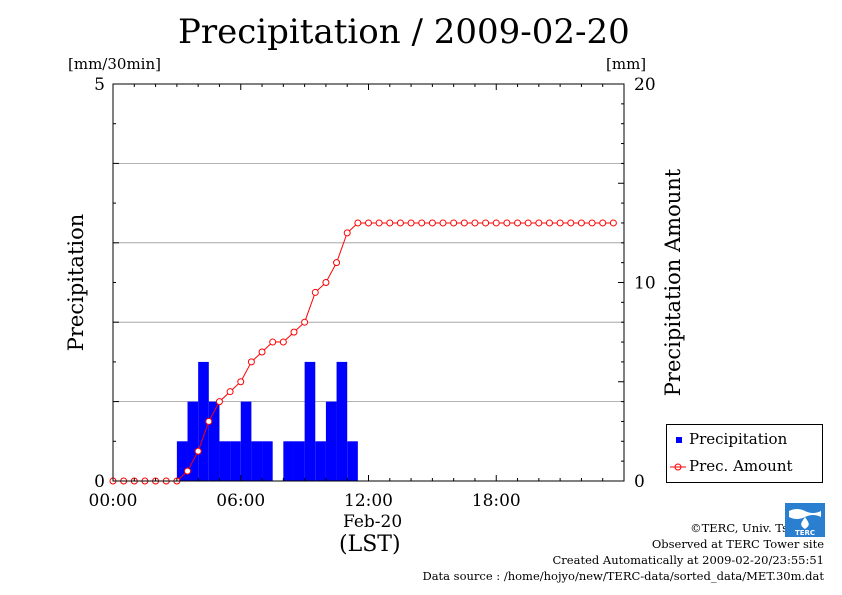 The height and width of the screenshot is (595, 842). Describe the element at coordinates (645, 85) in the screenshot. I see `right-tick-label: 20` at that location.